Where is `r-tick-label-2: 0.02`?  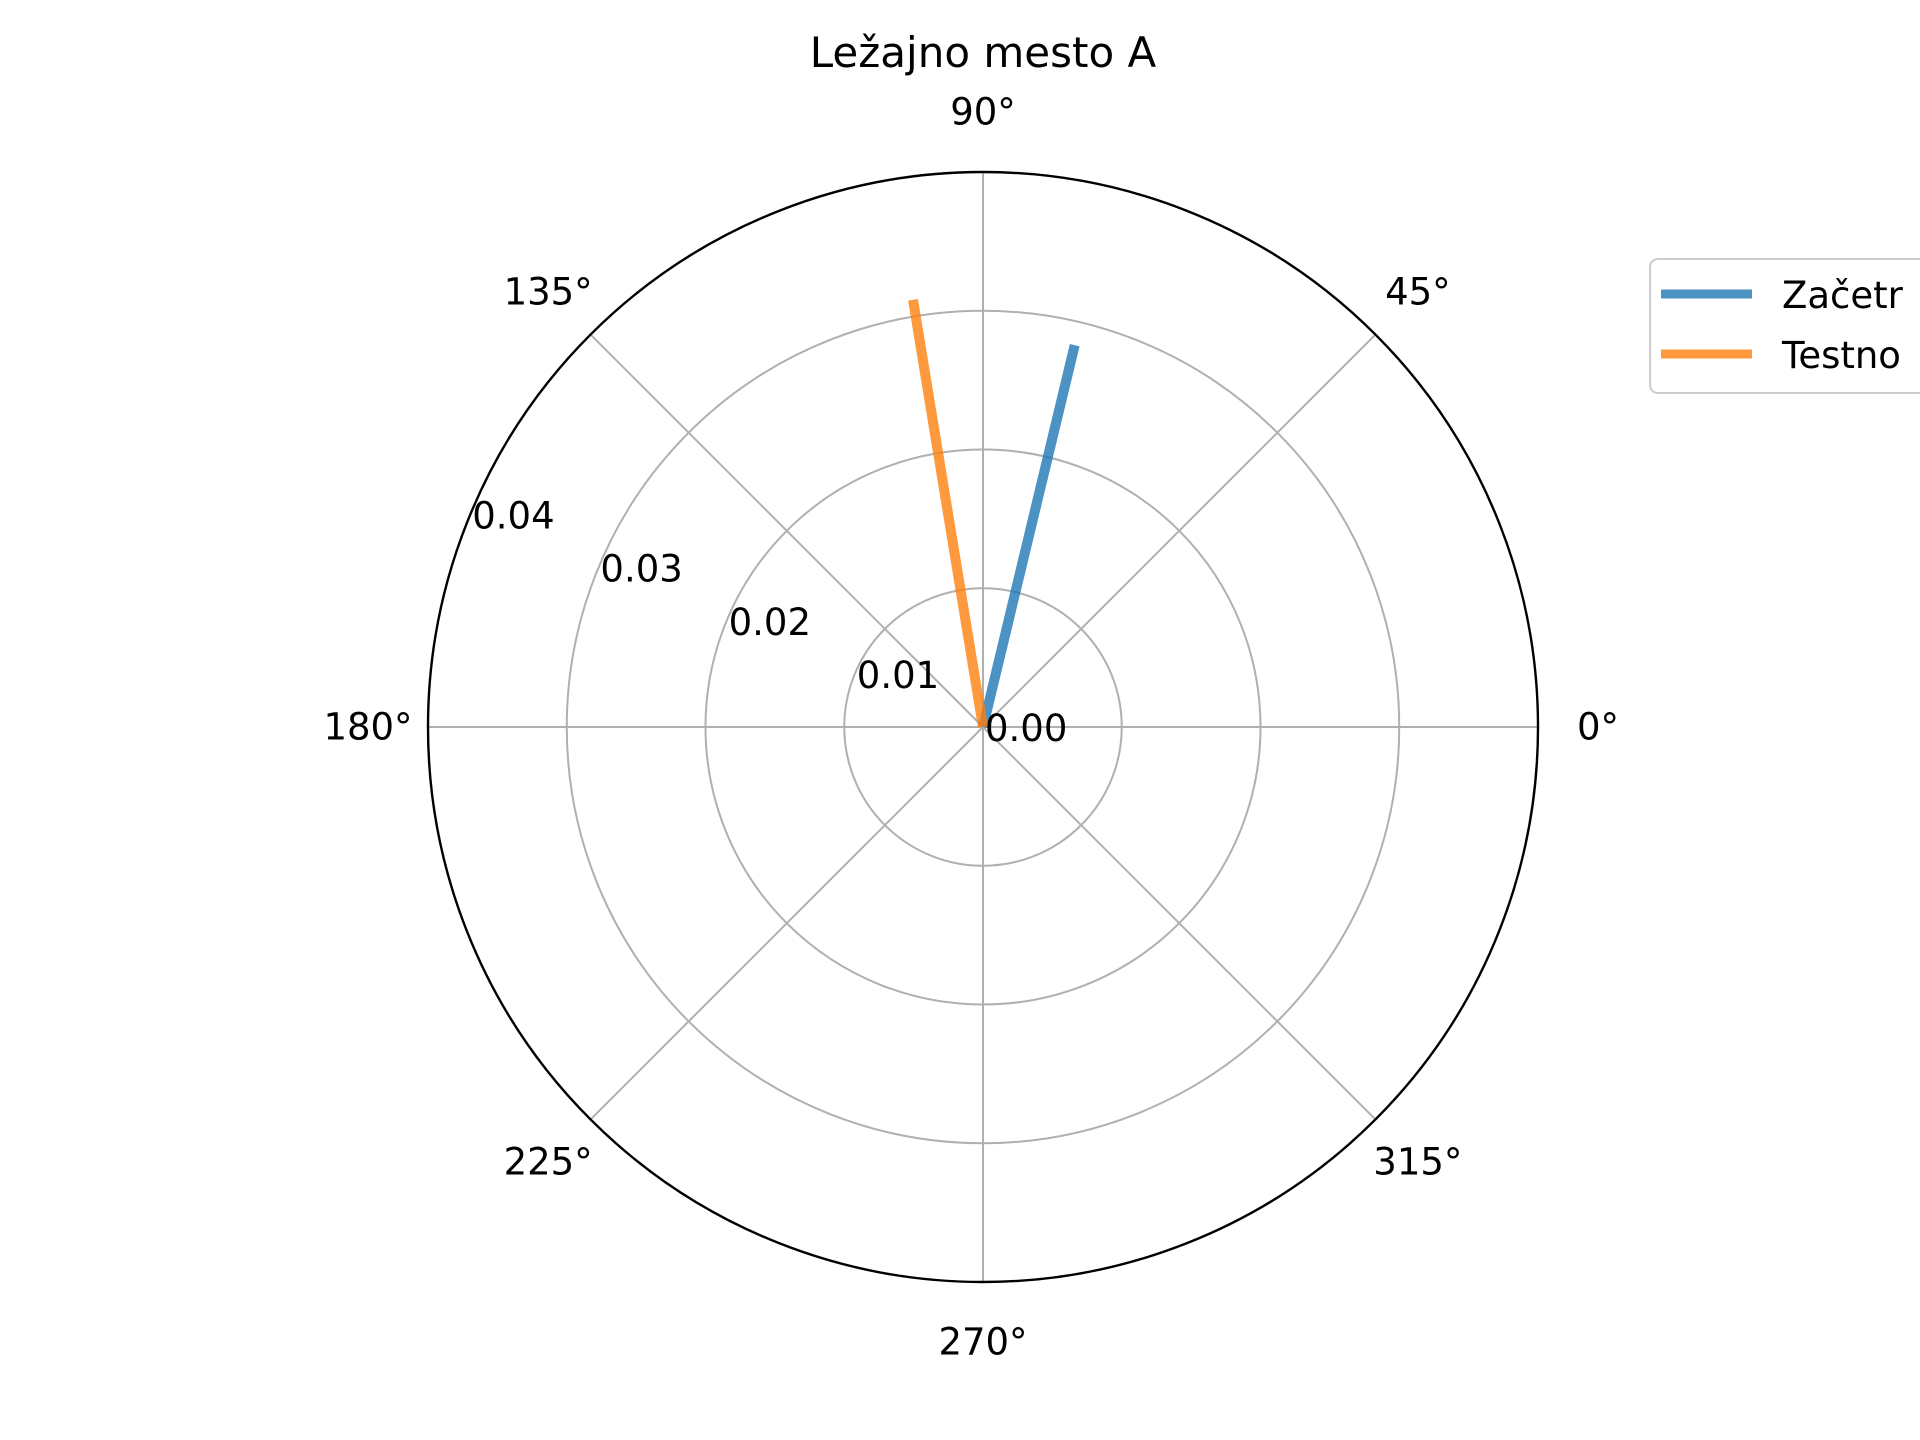
r-tick-label-2: 0.02 is located at coordinates (770, 622).